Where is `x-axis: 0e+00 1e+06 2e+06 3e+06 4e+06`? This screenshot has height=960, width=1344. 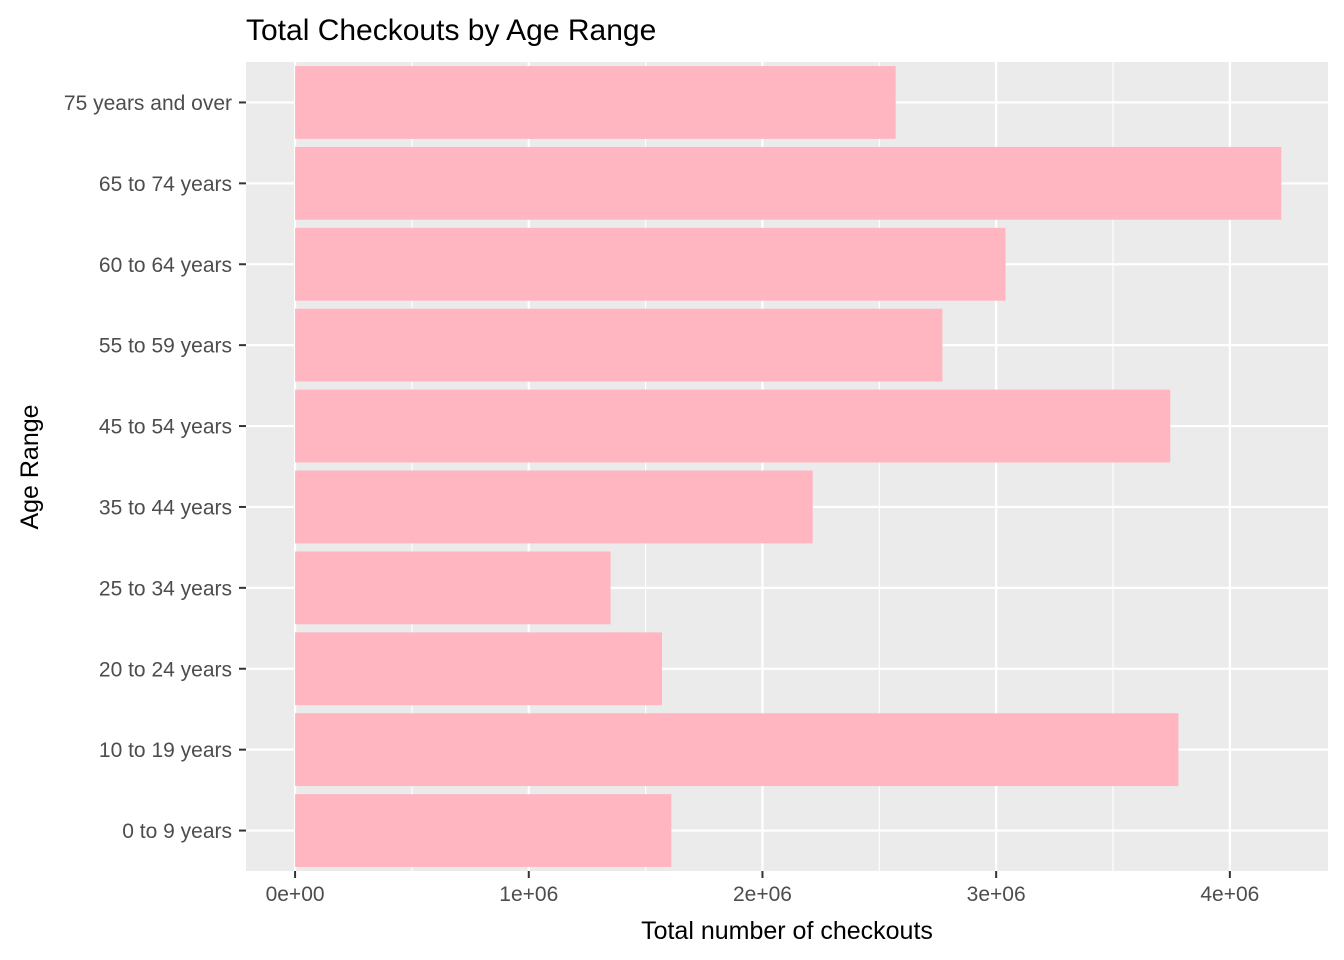
x-axis: 0e+00 1e+06 2e+06 3e+06 4e+06 is located at coordinates (762, 888).